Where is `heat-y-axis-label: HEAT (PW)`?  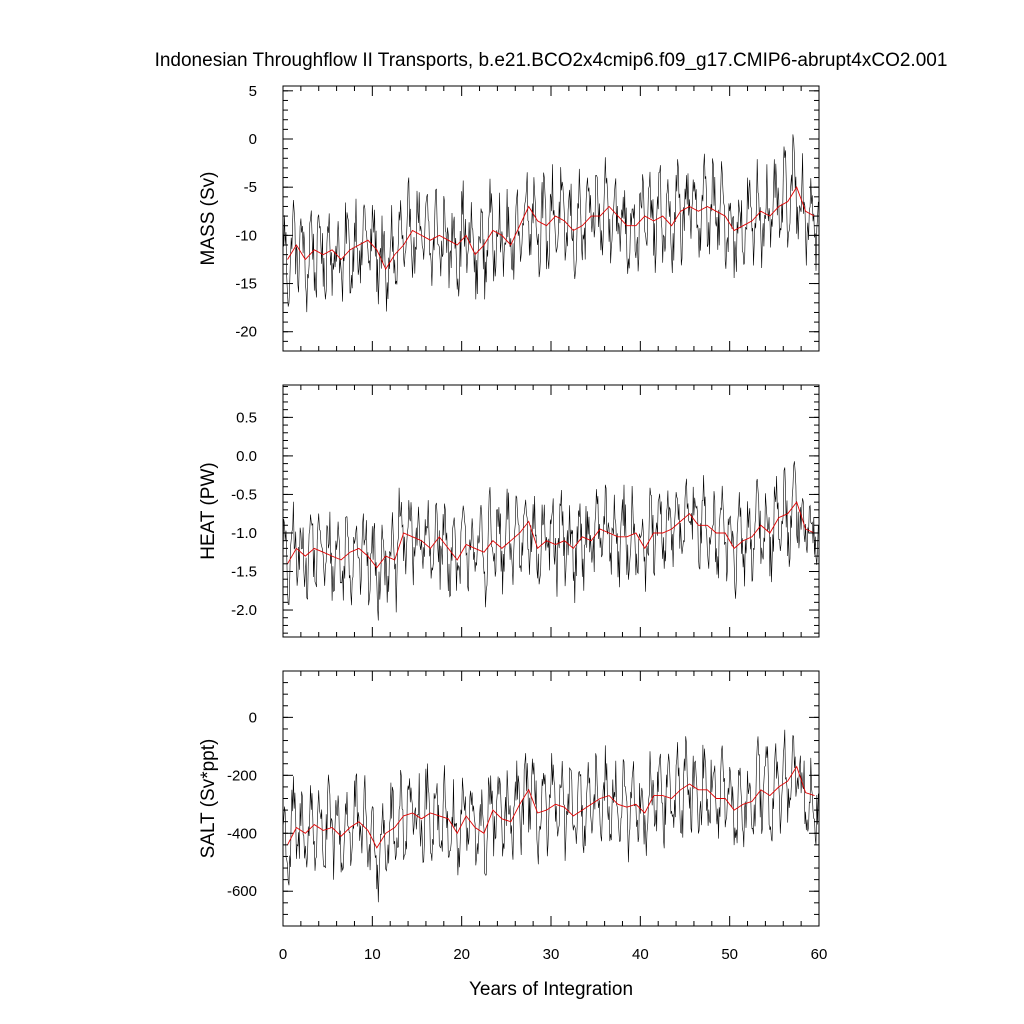
heat-y-axis-label: HEAT (PW) is located at coordinates (208, 510).